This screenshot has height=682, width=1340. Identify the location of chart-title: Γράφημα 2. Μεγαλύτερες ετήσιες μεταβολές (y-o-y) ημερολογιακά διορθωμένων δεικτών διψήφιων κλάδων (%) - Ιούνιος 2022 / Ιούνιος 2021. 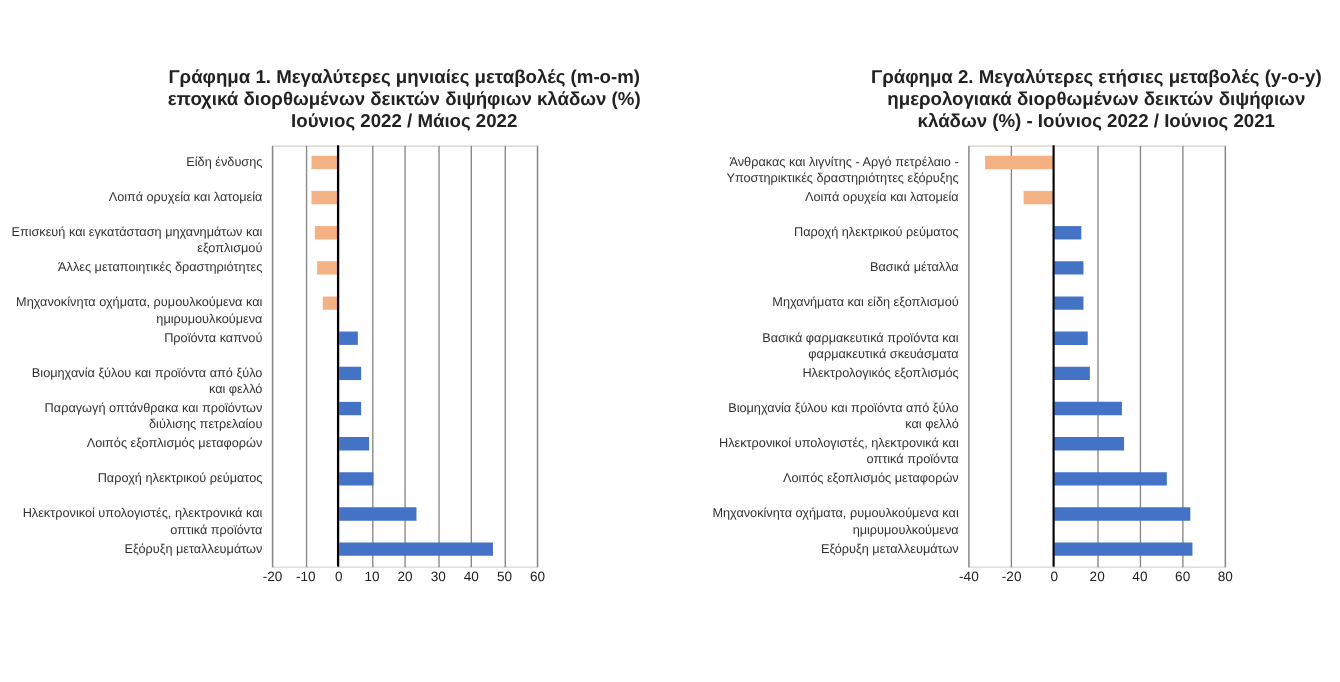
(1096, 99).